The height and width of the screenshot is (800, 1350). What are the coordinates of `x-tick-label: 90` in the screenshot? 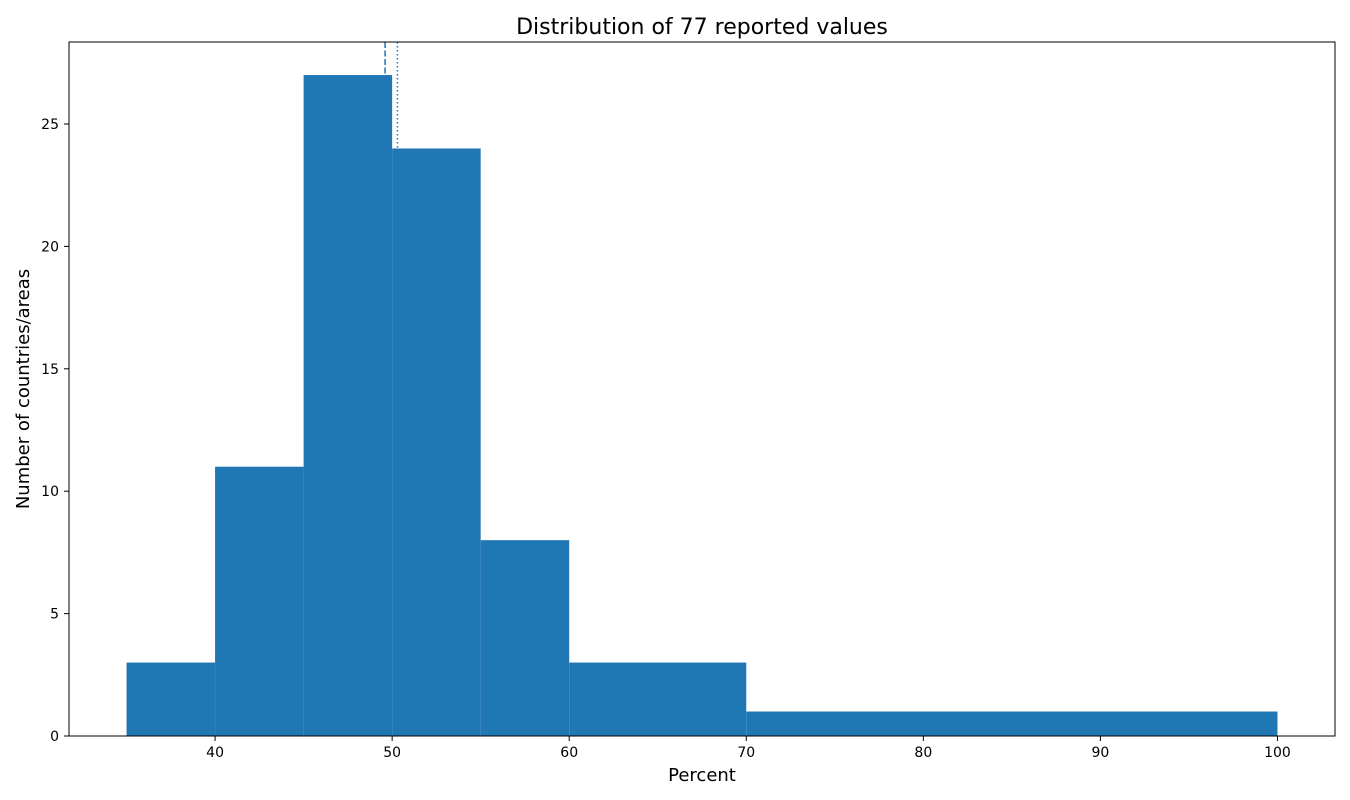 It's located at (1100, 753).